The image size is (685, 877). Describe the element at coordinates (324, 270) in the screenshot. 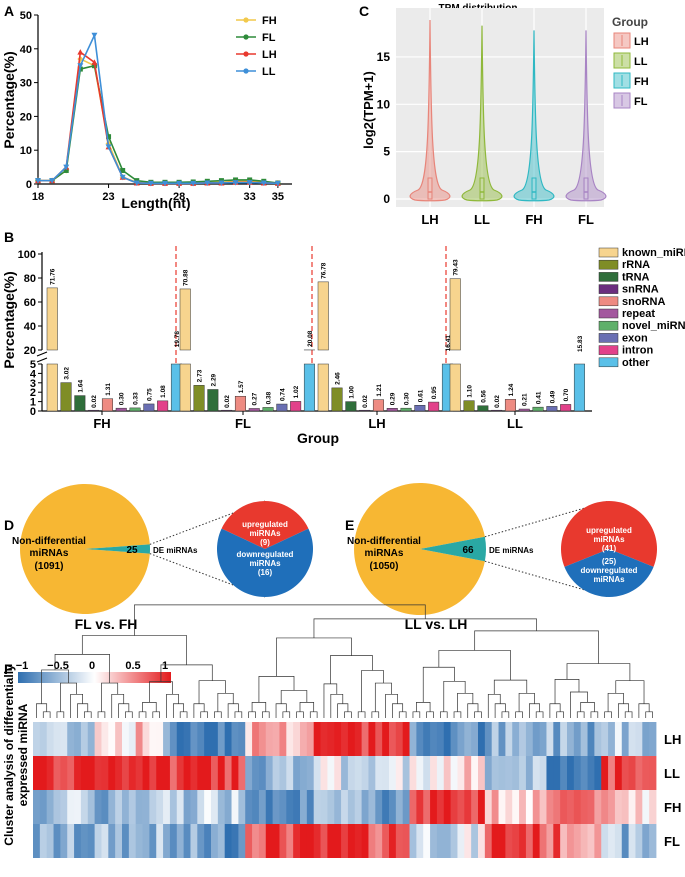

I see `data-label: 76.78` at that location.